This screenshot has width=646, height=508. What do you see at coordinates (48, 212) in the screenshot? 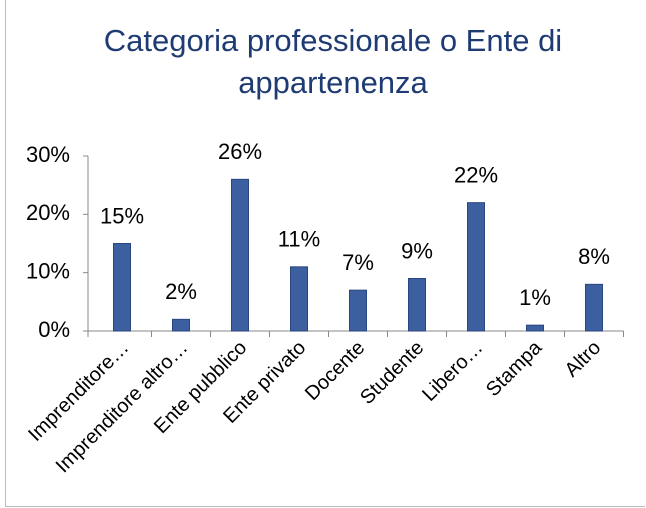
I see `y-tick-label: 20%` at bounding box center [48, 212].